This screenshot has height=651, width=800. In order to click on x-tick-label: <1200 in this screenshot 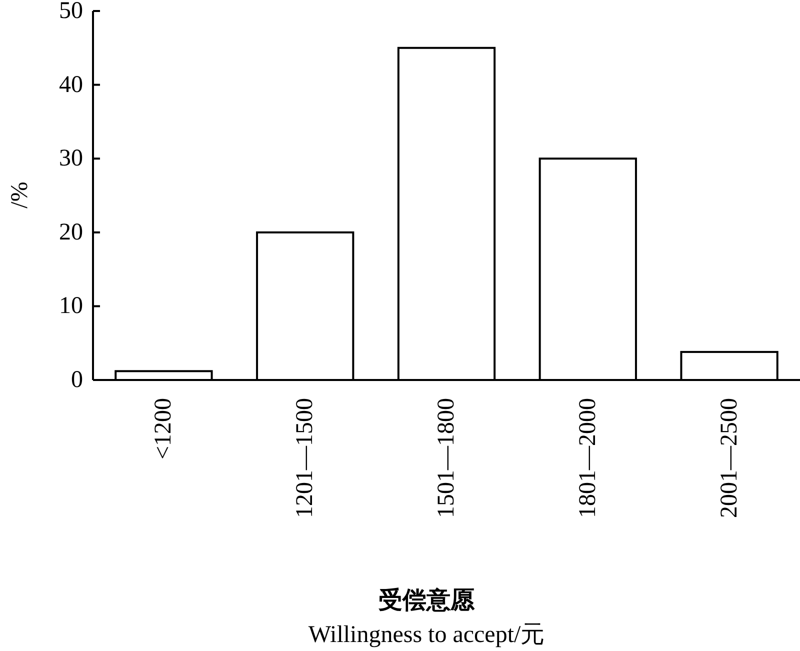, I will do `click(163, 429)`.